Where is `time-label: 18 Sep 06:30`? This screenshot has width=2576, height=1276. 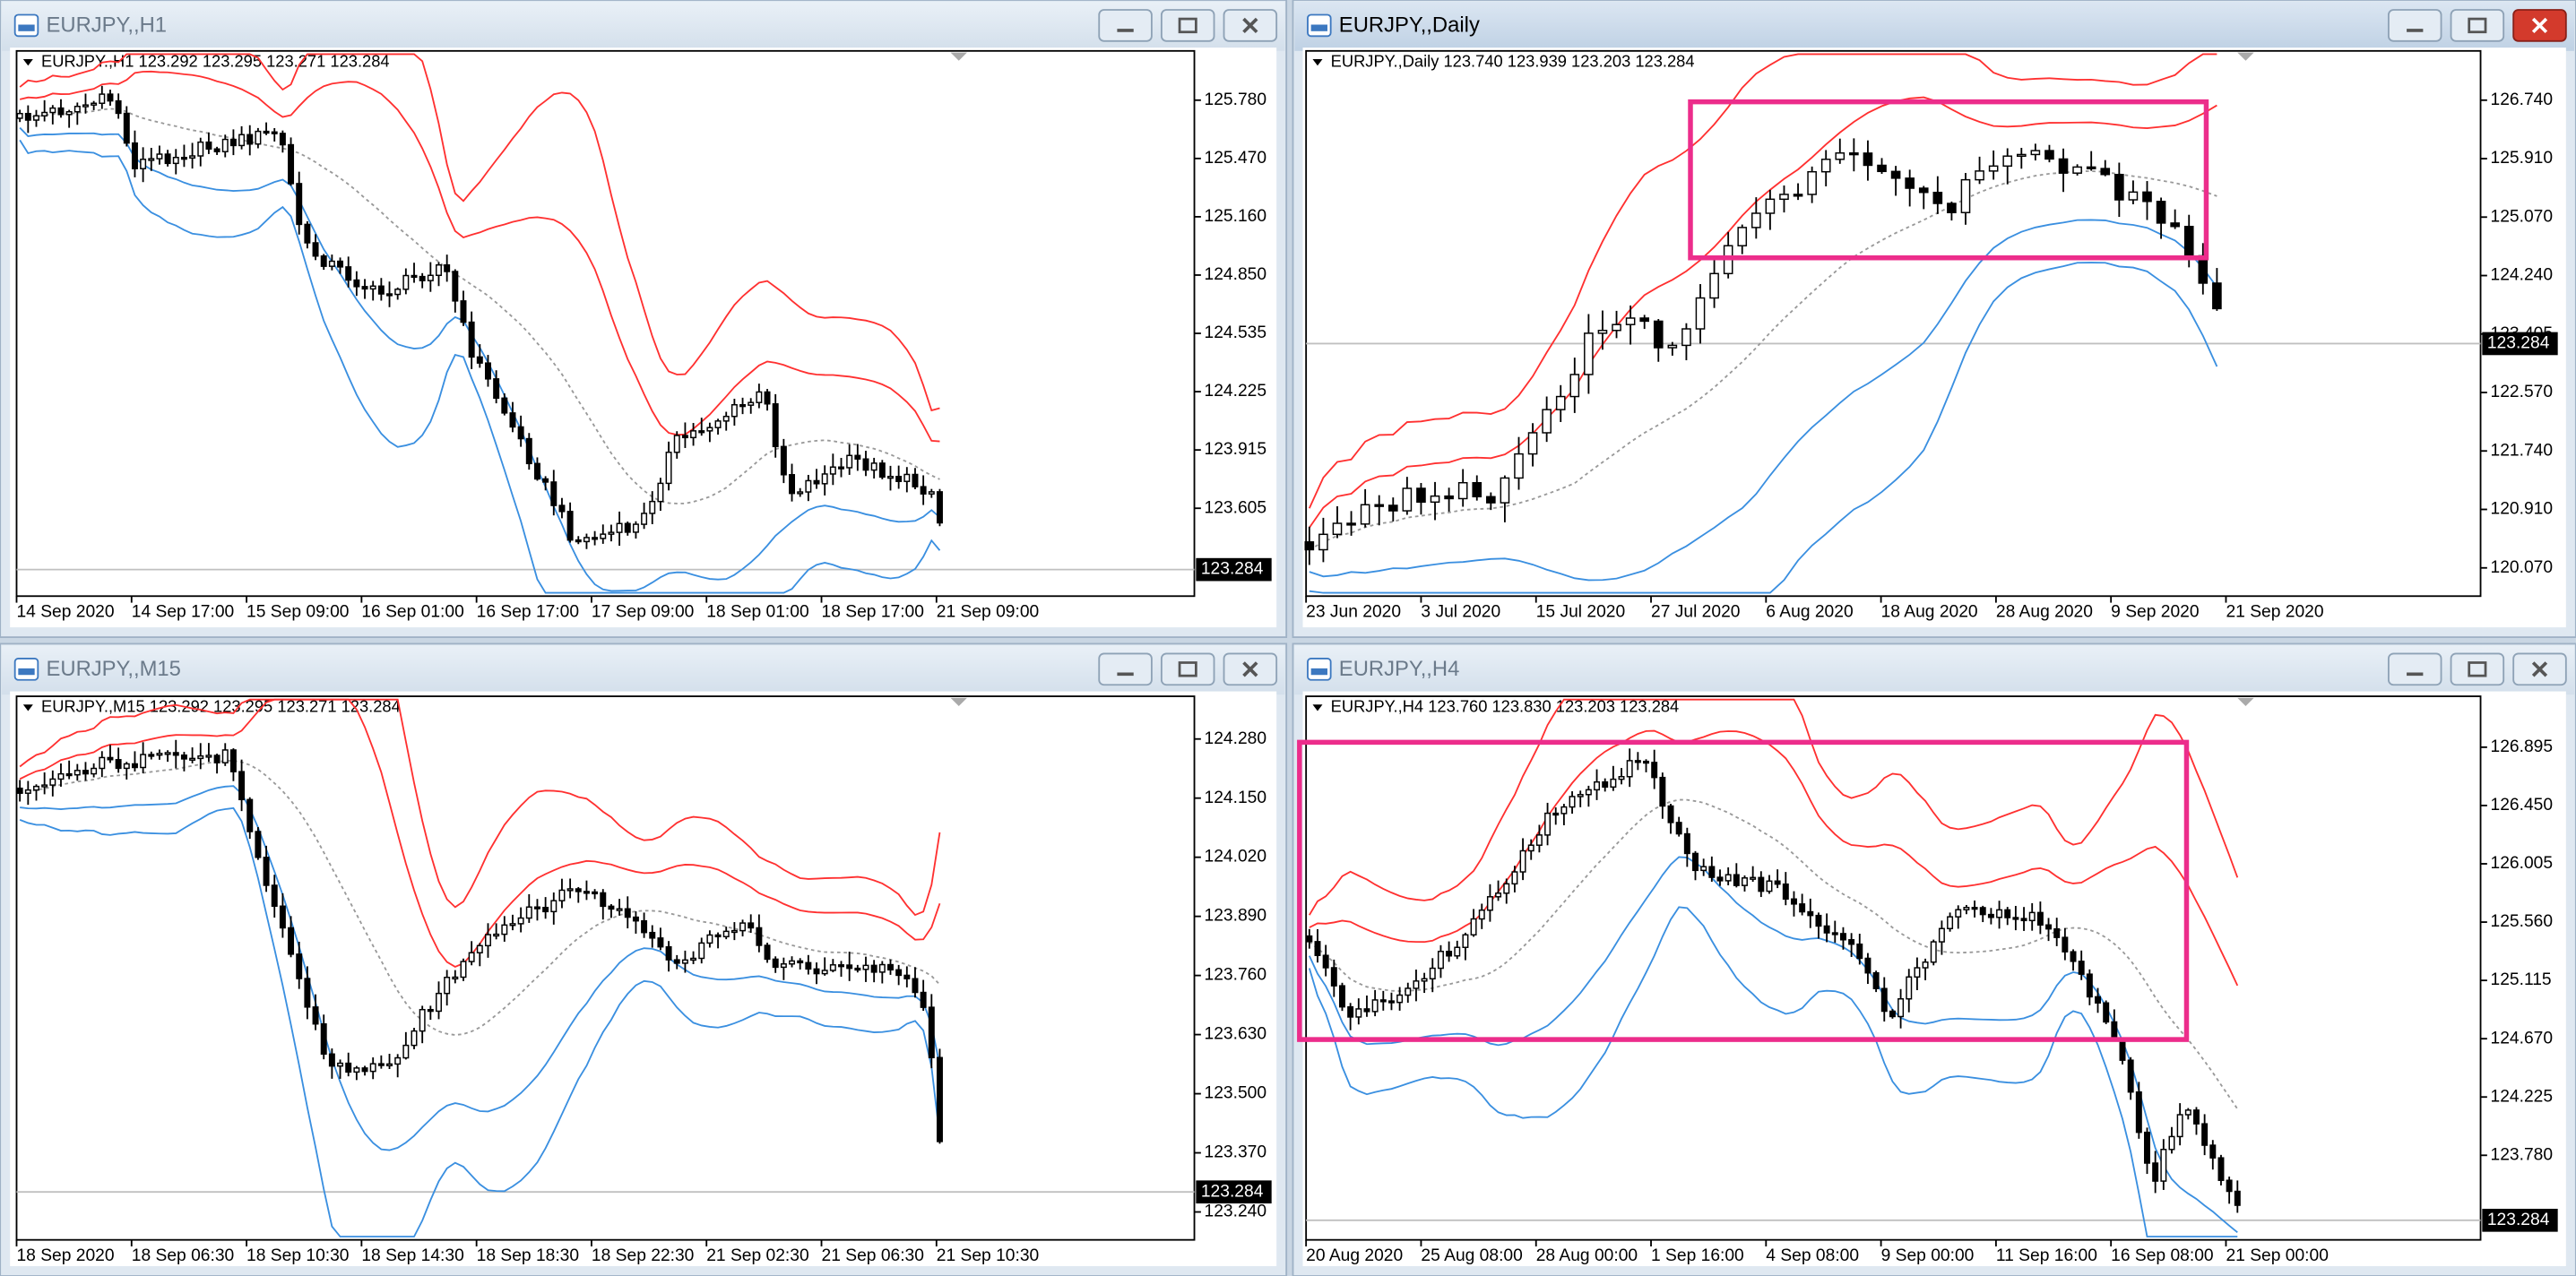 time-label: 18 Sep 06:30 is located at coordinates (183, 1255).